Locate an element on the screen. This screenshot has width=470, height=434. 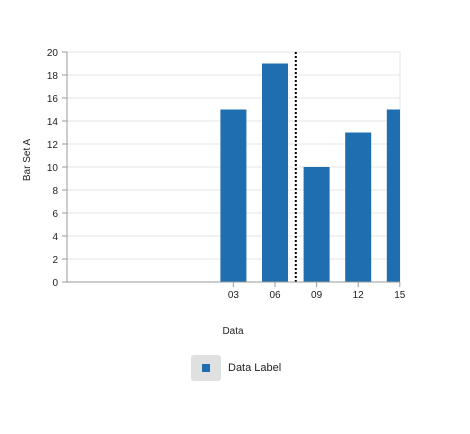
legend: Data Label is located at coordinates (236, 368).